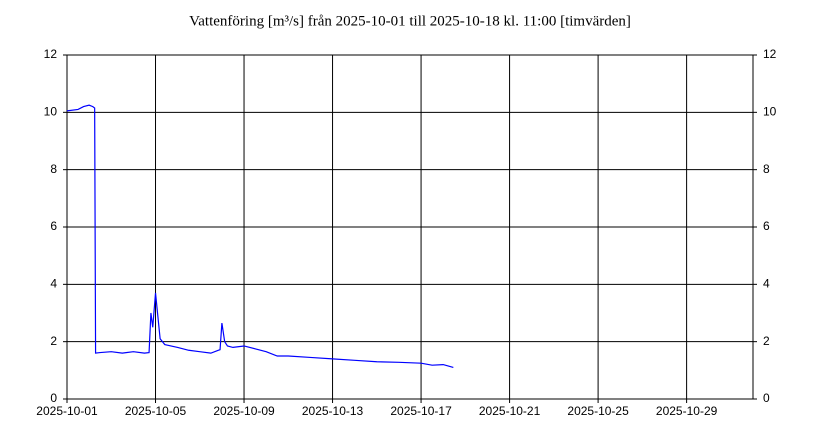  Describe the element at coordinates (156, 411) in the screenshot. I see `x-tick-label: 2025-10-05` at that location.